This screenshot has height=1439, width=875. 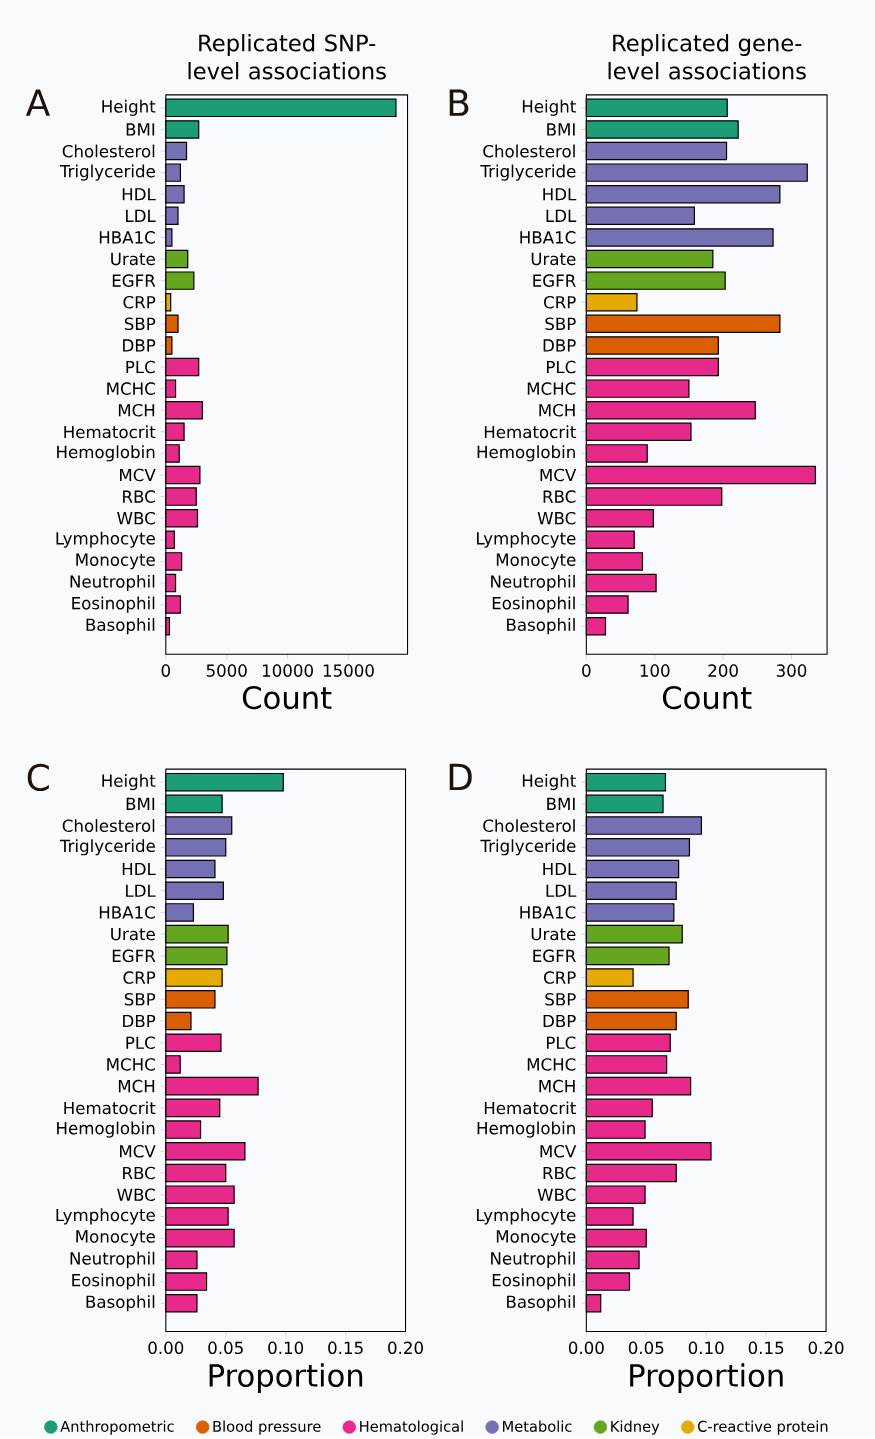 What do you see at coordinates (460, 777) in the screenshot?
I see `text: D` at bounding box center [460, 777].